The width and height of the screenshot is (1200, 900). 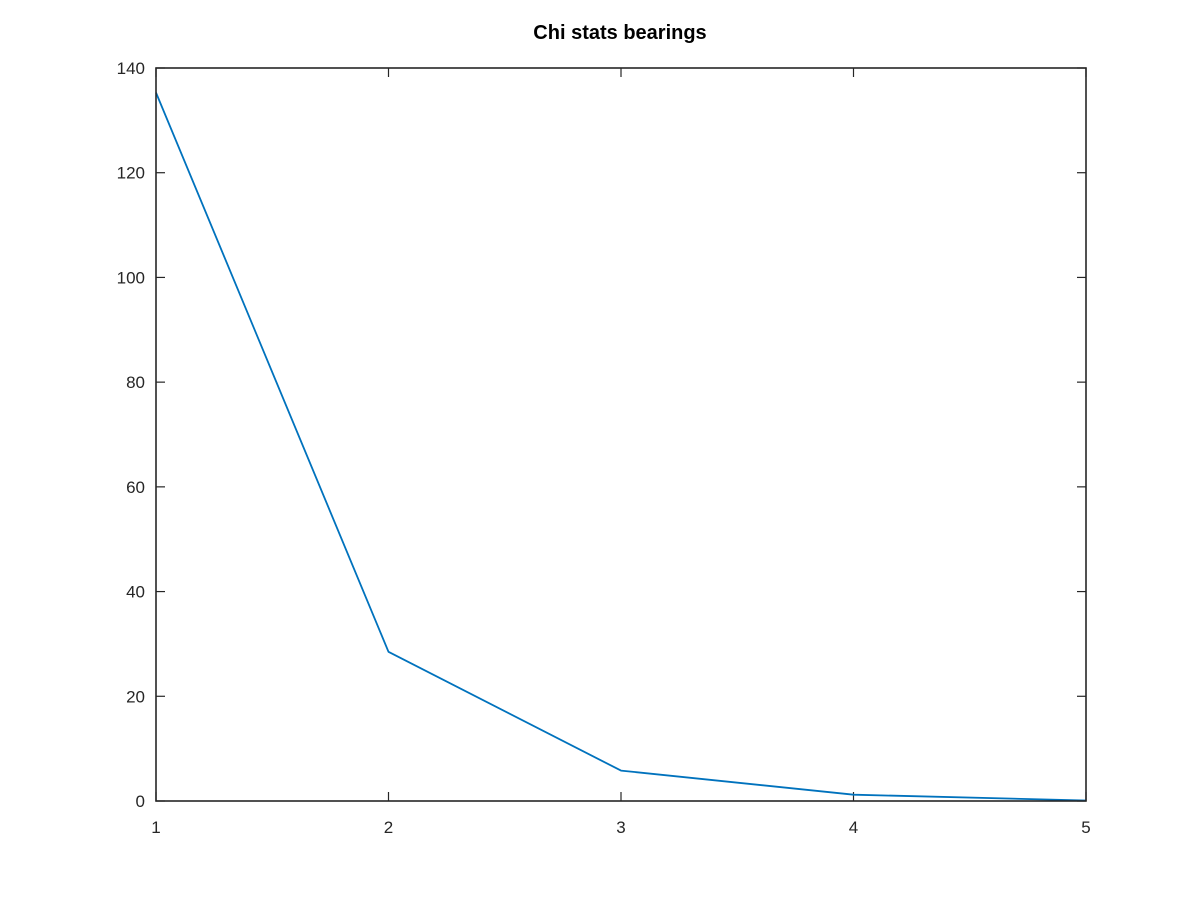 What do you see at coordinates (1085, 827) in the screenshot?
I see `x-tick-label: 5` at bounding box center [1085, 827].